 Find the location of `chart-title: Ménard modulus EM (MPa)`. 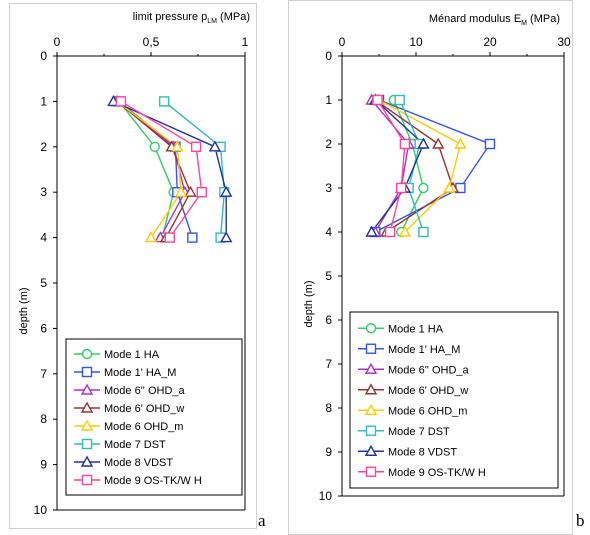

chart-title: Ménard modulus EM (MPa) is located at coordinates (494, 20).